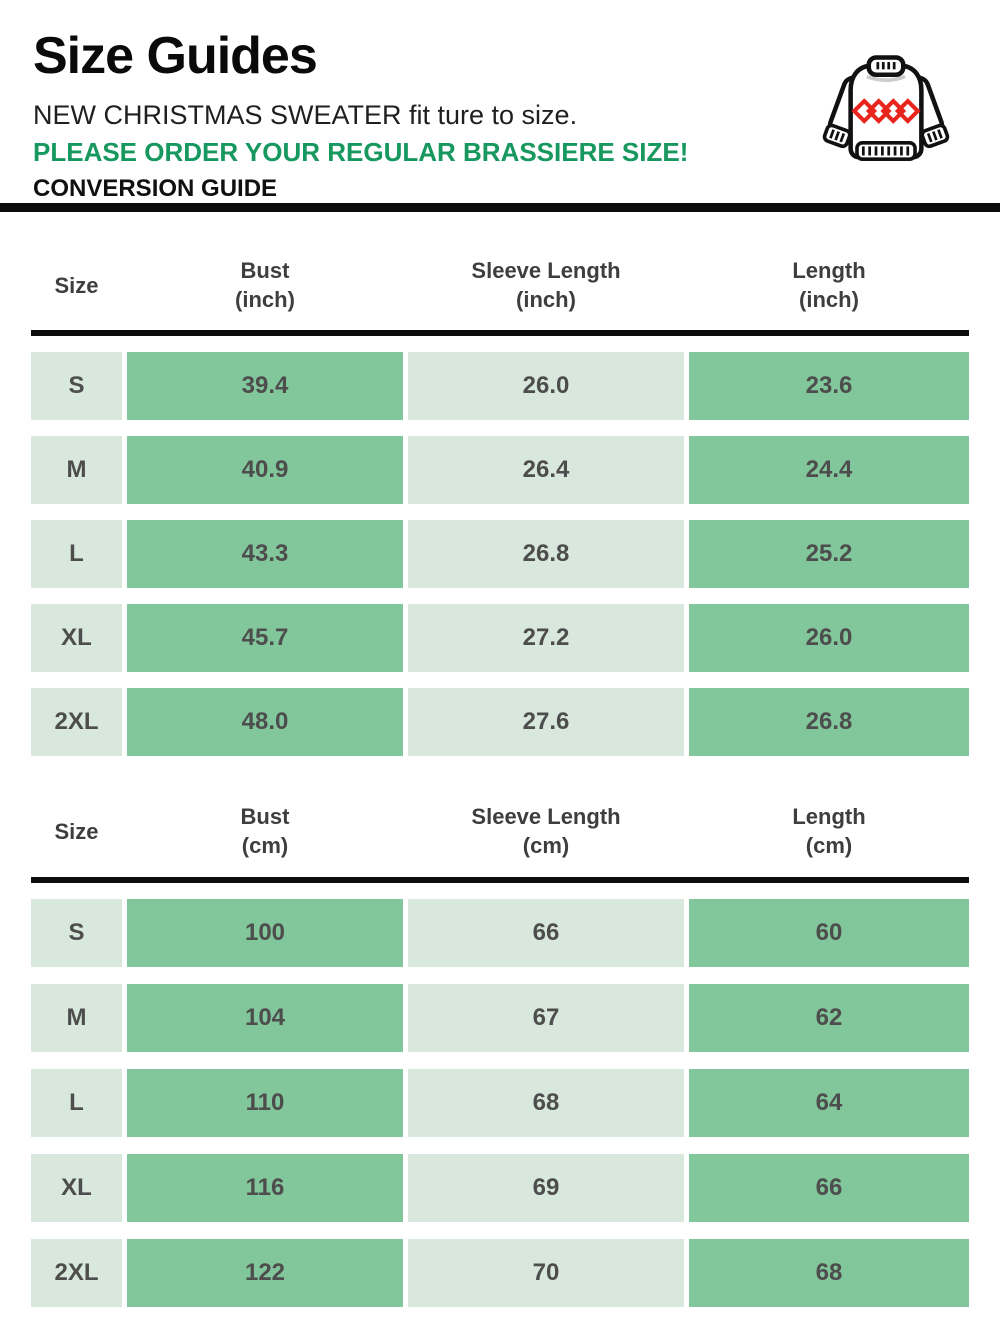 The height and width of the screenshot is (1331, 1000). I want to click on table-row: XL 116 69 66, so click(500, 1188).